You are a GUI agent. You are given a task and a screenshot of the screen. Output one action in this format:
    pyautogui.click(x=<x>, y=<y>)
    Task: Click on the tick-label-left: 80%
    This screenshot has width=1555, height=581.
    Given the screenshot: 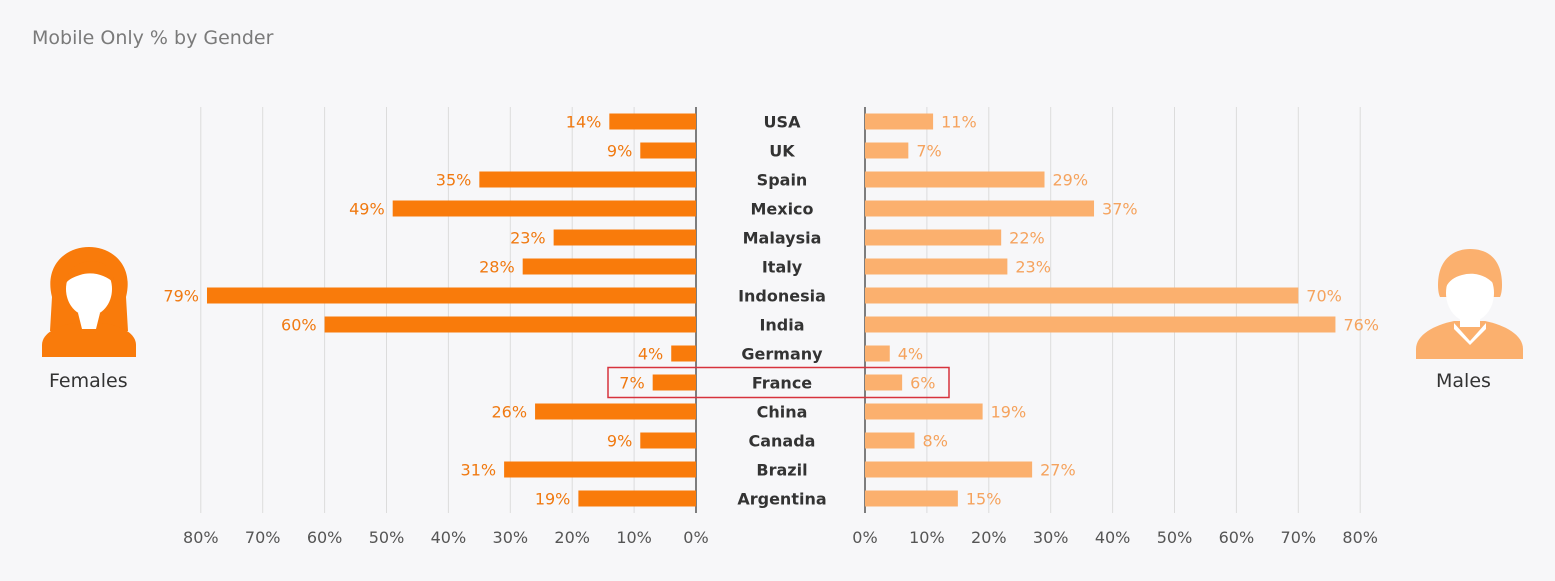 What is the action you would take?
    pyautogui.click(x=201, y=537)
    